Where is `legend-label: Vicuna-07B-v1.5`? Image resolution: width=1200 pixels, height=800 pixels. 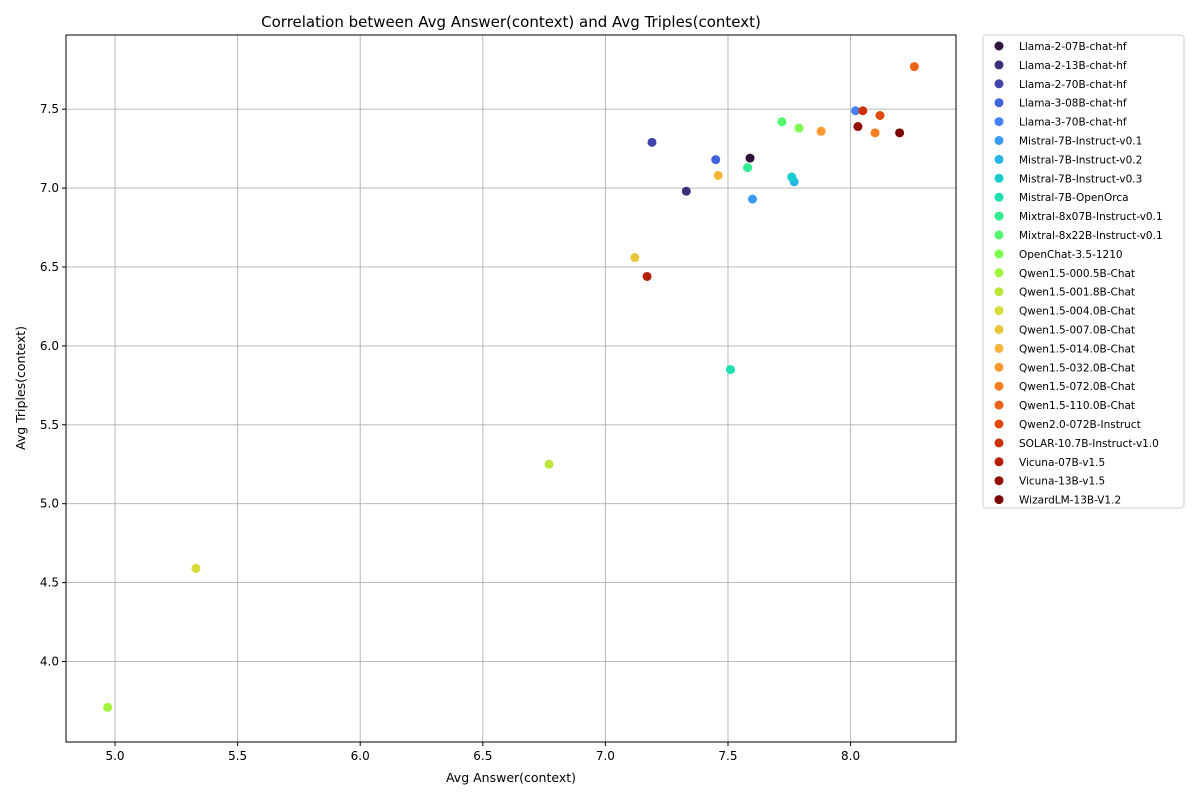
legend-label: Vicuna-07B-v1.5 is located at coordinates (1062, 463).